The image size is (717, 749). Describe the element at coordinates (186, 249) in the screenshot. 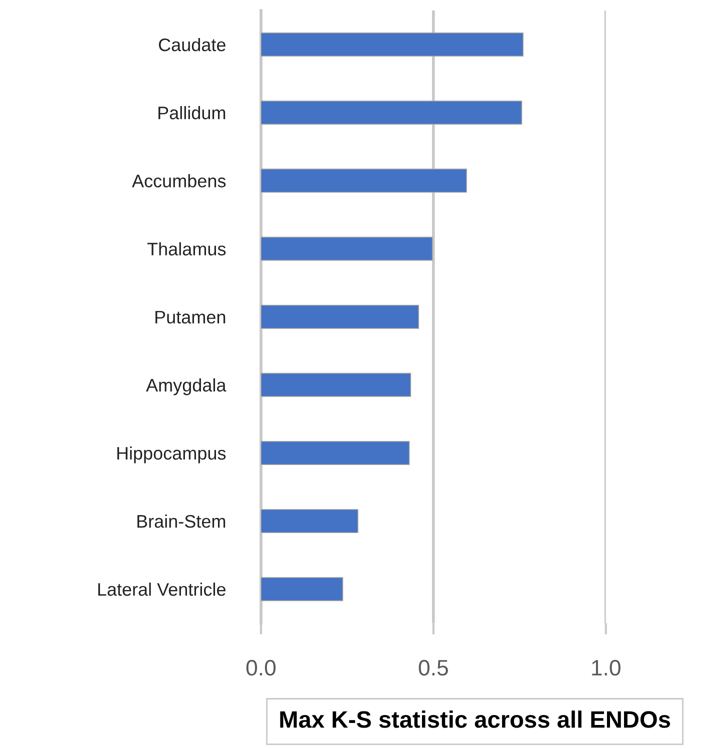

I see `y-tick-label: Thalamus` at that location.